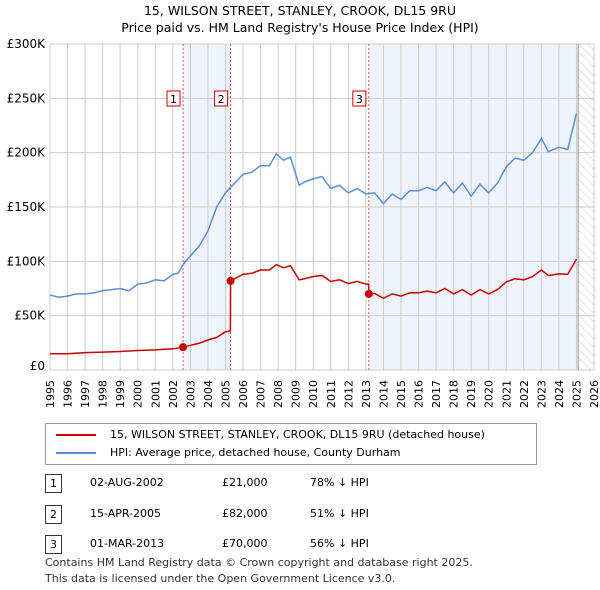 This screenshot has width=600, height=590. What do you see at coordinates (27, 98) in the screenshot?
I see `y-tick-label: £250K` at bounding box center [27, 98].